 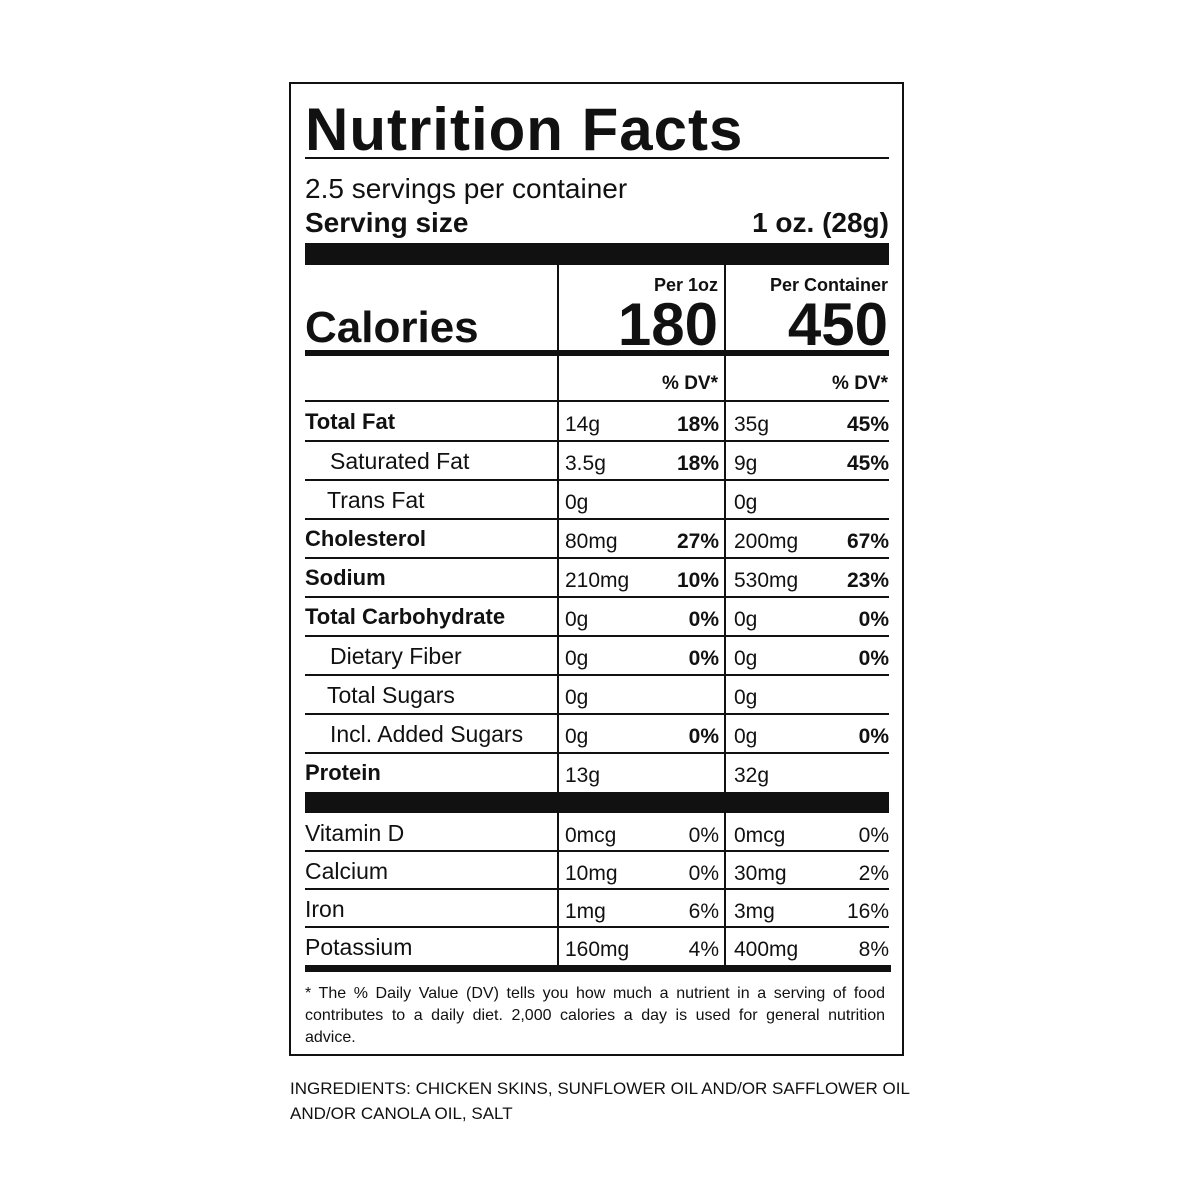 I want to click on serving-size-label: Serving size, so click(x=387, y=222).